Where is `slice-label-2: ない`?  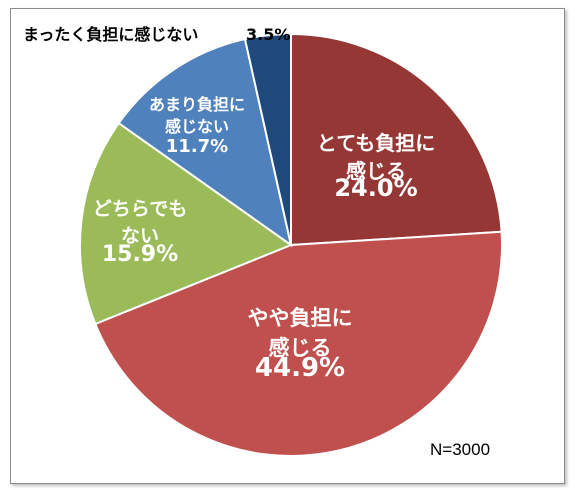
slice-label-2: ない is located at coordinates (140, 236).